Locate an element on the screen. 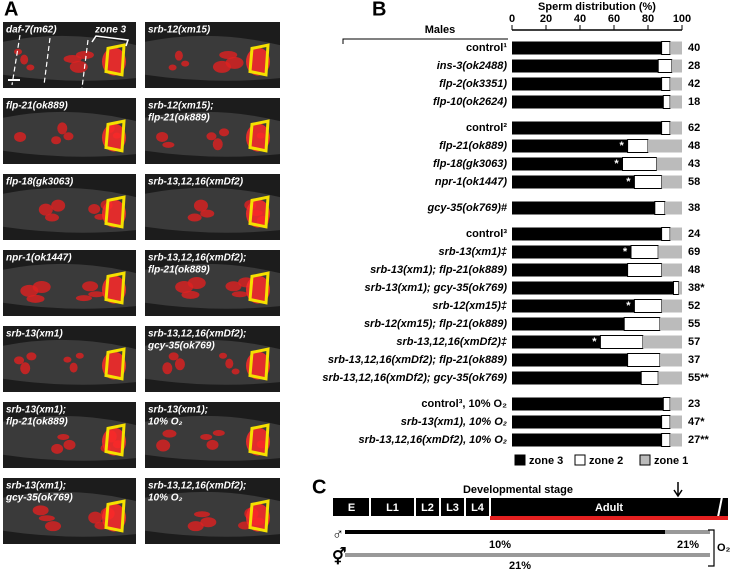  n-label: 37 is located at coordinates (694, 360).